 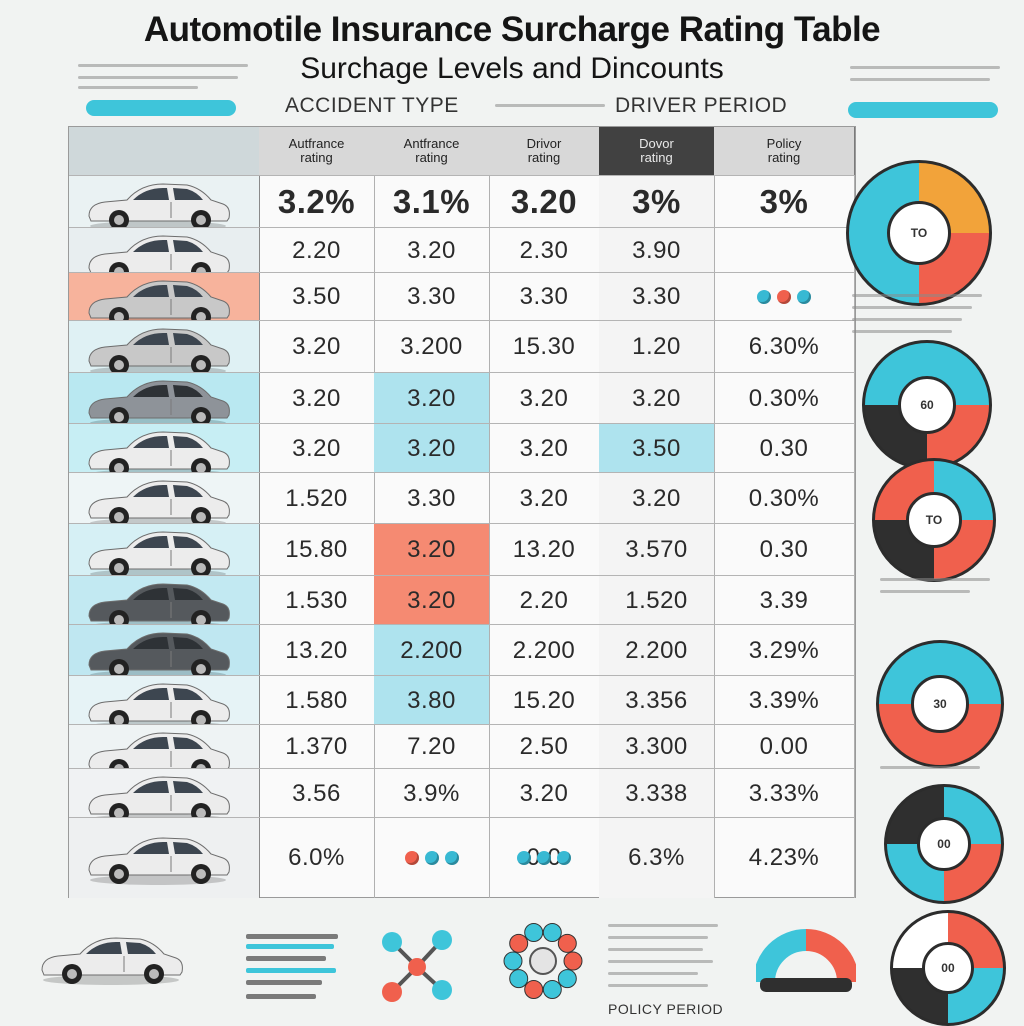 What do you see at coordinates (927, 405) in the screenshot?
I see `donut-chart-icon: 60` at bounding box center [927, 405].